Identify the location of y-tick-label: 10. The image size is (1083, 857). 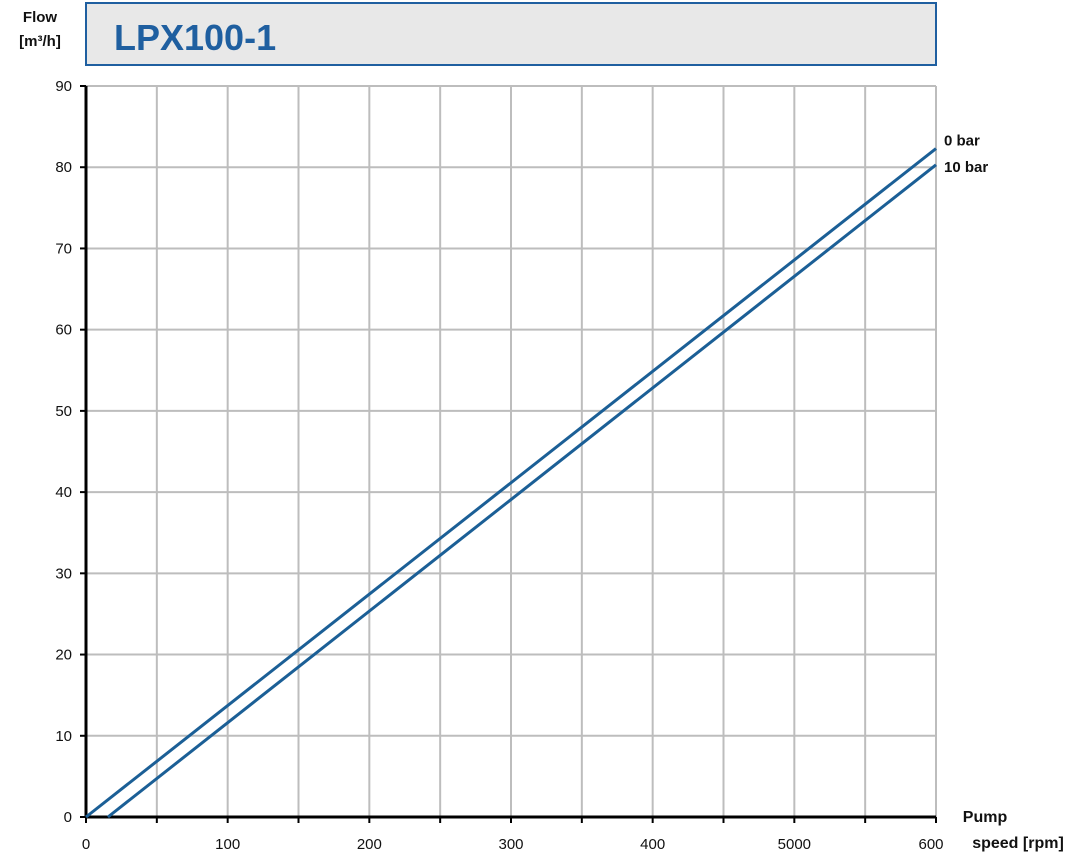
(63, 736).